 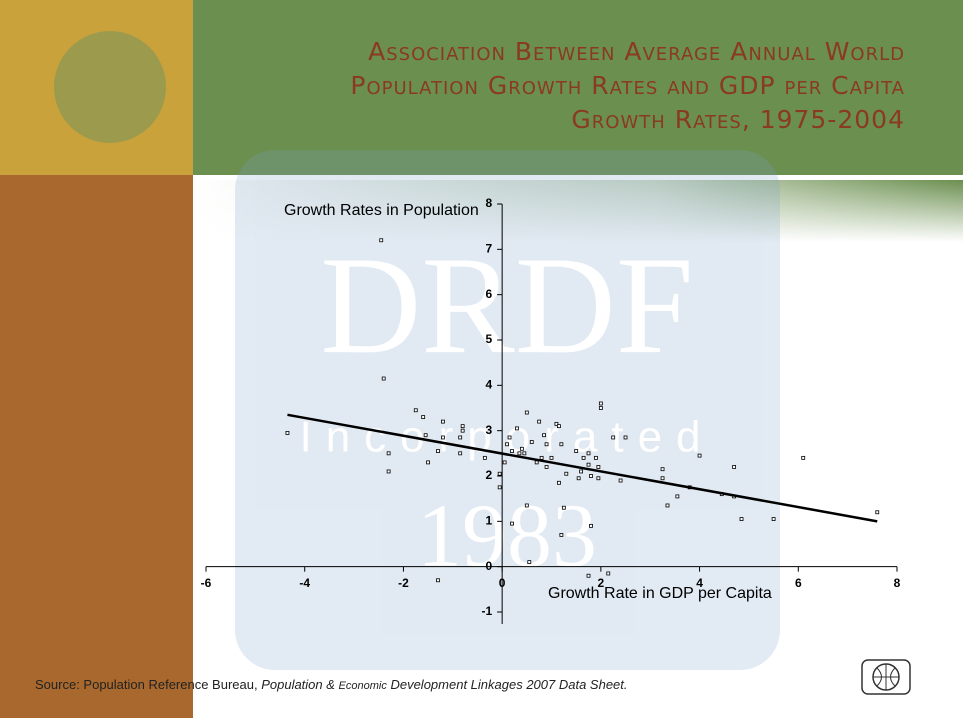 What do you see at coordinates (699, 583) in the screenshot?
I see `x-tick-label: 4` at bounding box center [699, 583].